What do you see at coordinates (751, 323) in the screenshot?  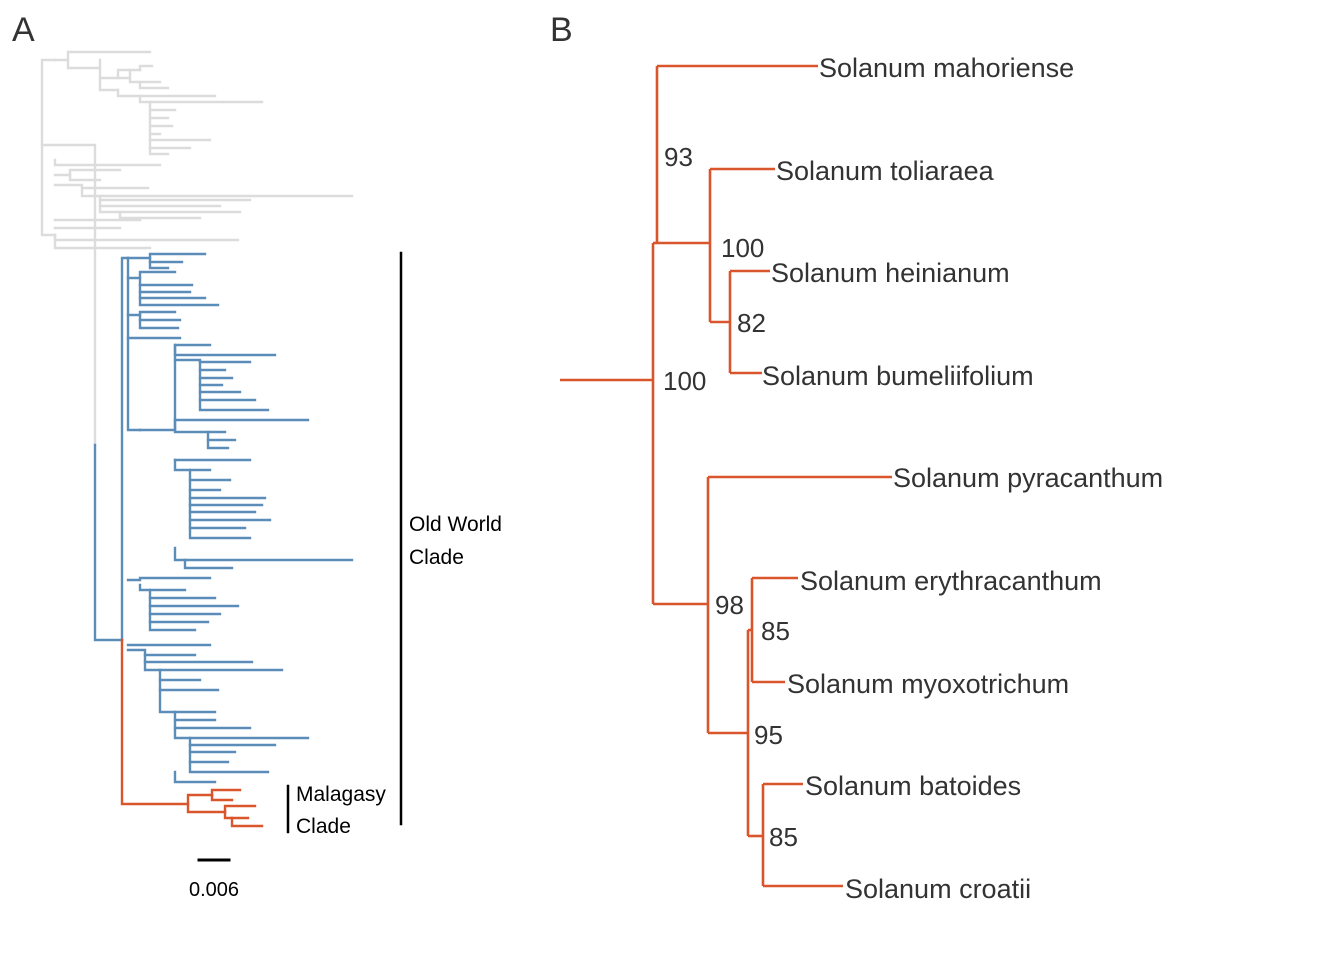 I see `support-value: 82` at bounding box center [751, 323].